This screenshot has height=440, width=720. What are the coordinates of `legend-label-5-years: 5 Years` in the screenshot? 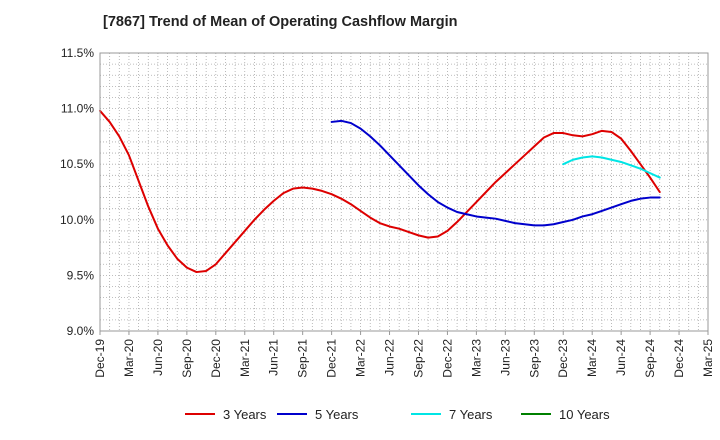 It's located at (337, 414).